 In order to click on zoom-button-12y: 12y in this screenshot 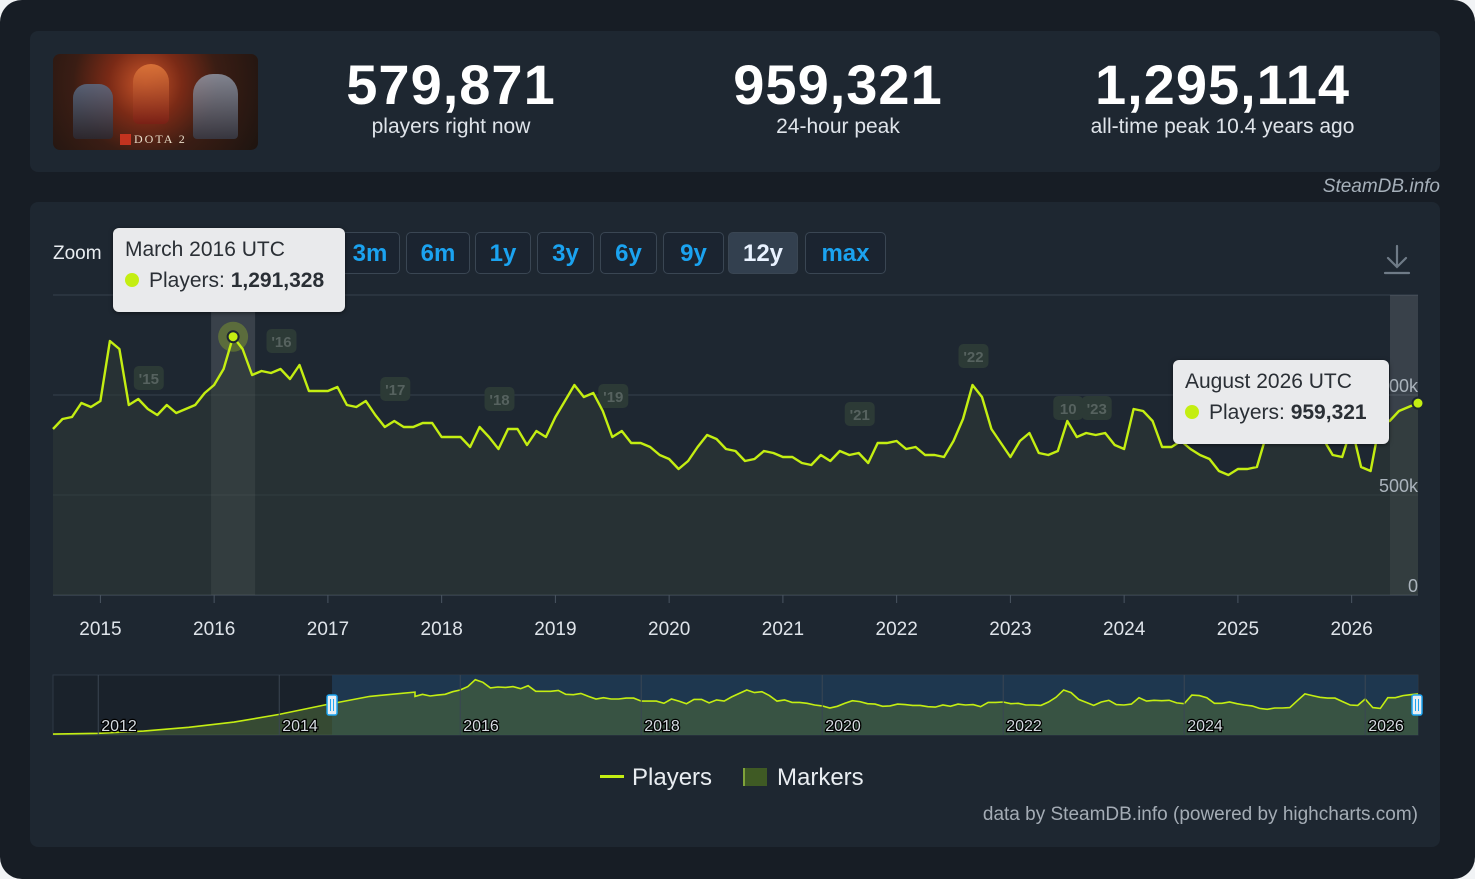, I will do `click(763, 253)`.